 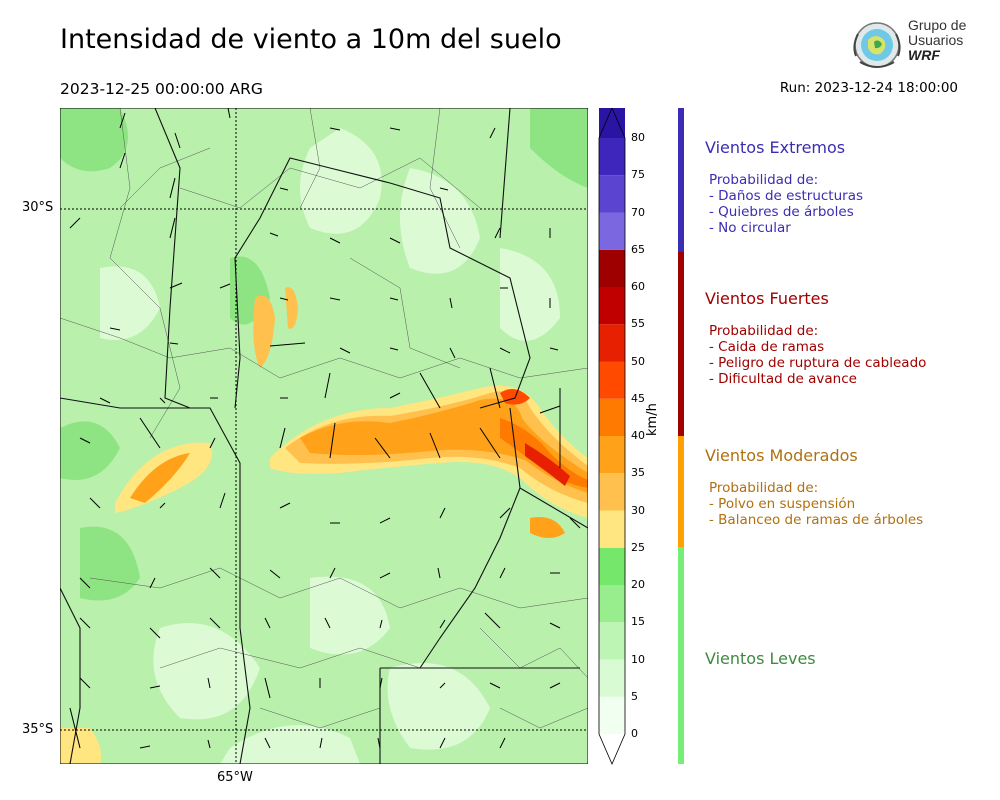 I want to click on colorbar-max-extension, so click(x=612, y=123).